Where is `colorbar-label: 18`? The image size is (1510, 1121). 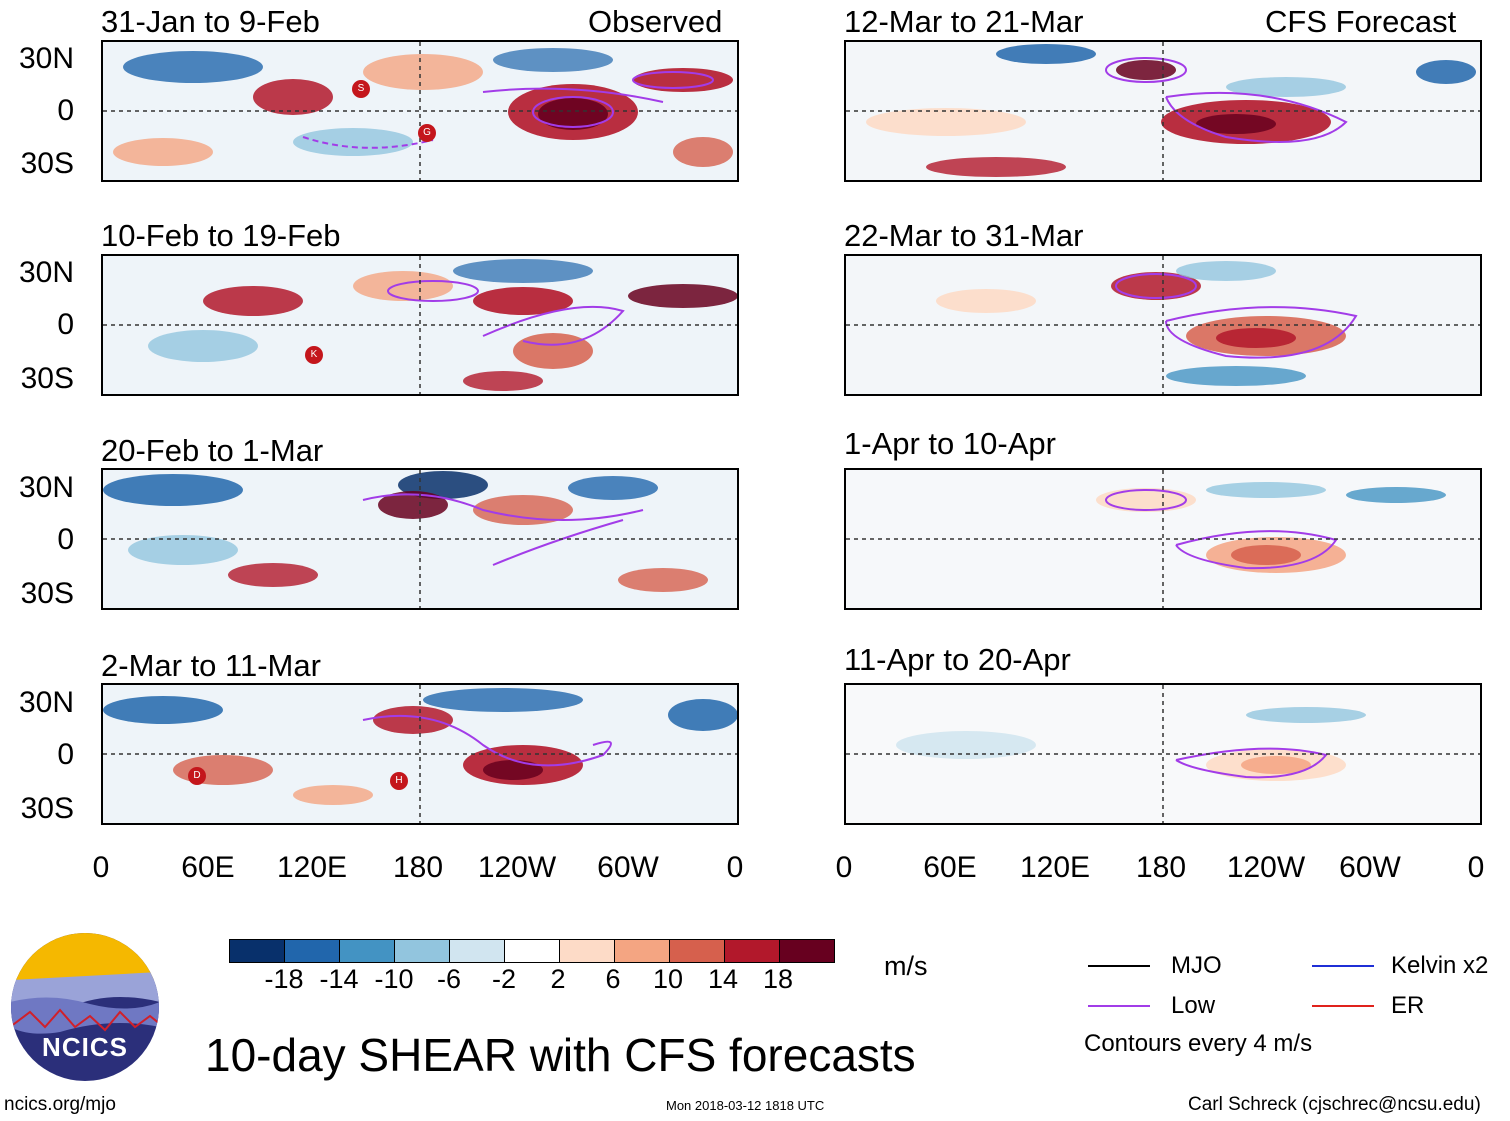 colorbar-label: 18 is located at coordinates (778, 979).